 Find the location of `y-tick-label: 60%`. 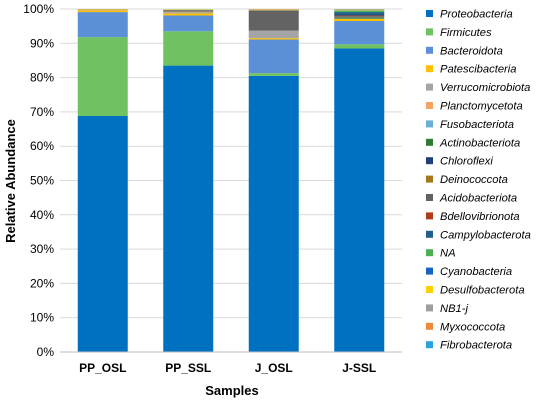

y-tick-label: 60% is located at coordinates (42, 146).